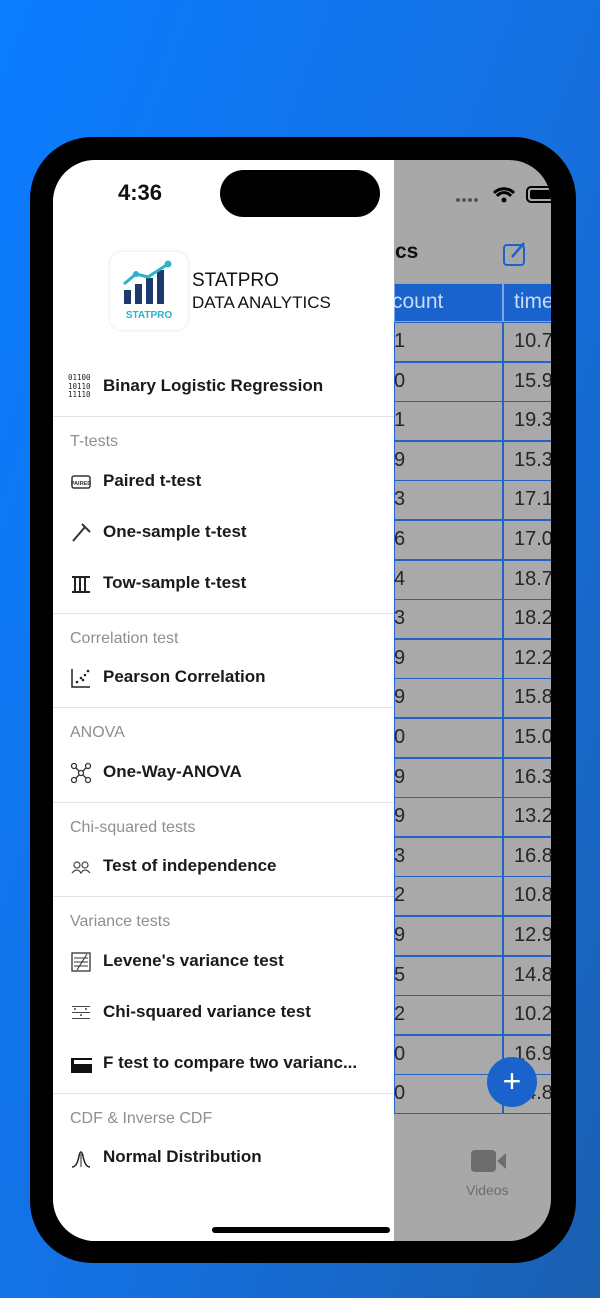 The height and width of the screenshot is (1298, 600). Describe the element at coordinates (515, 254) in the screenshot. I see `edit-button` at that location.